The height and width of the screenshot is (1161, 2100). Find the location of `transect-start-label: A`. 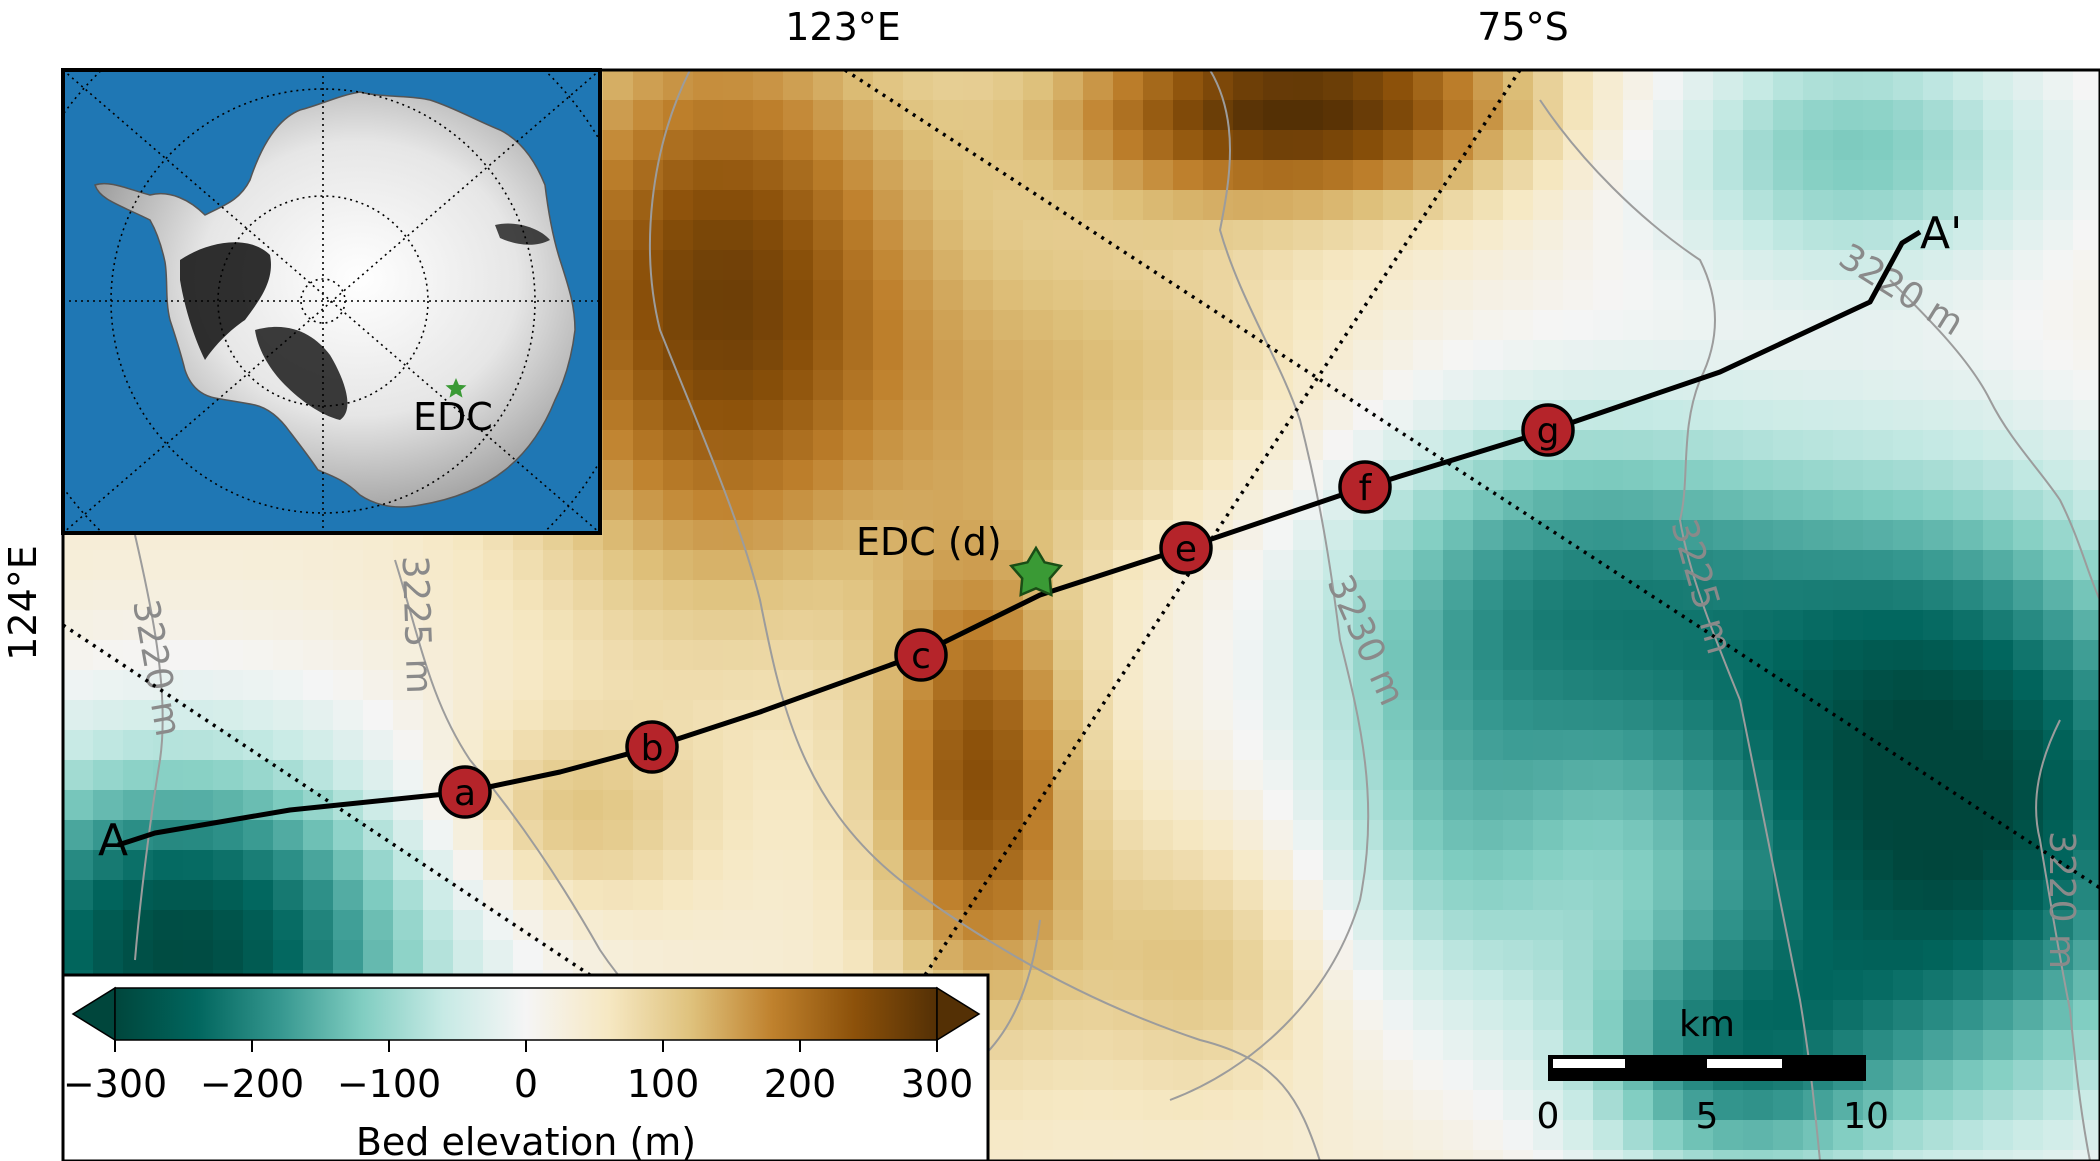

transect-start-label: A is located at coordinates (113, 840).